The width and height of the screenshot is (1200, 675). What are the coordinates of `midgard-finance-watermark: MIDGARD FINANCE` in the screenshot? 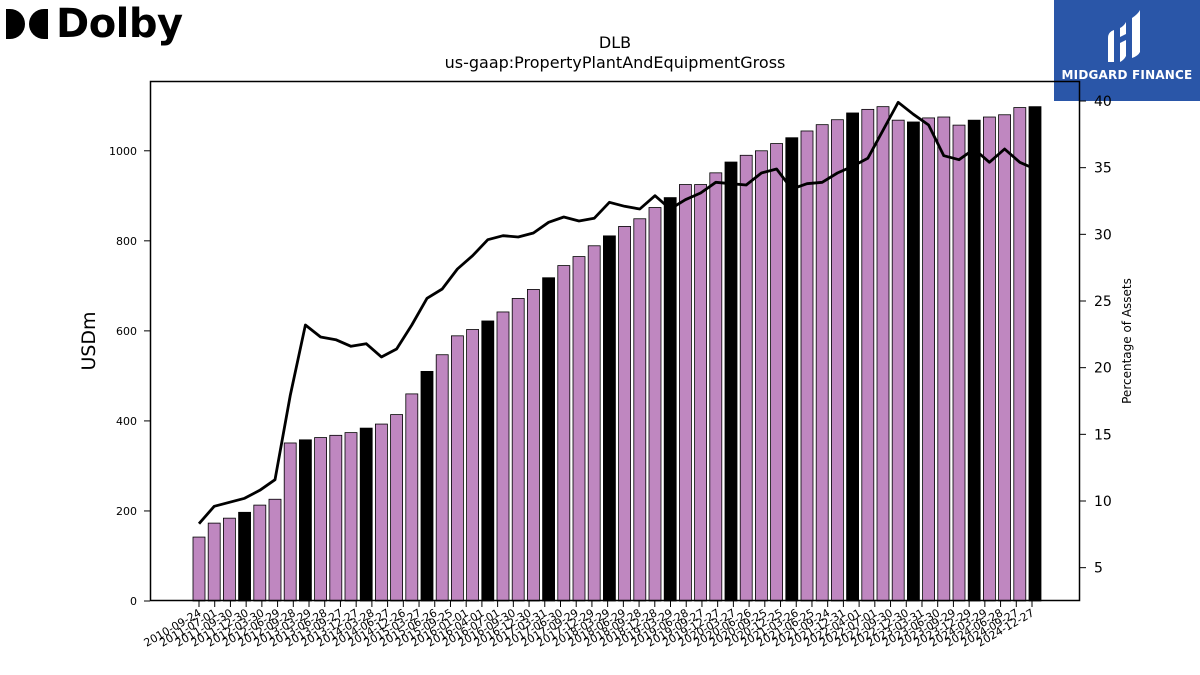 It's located at (1127, 50).